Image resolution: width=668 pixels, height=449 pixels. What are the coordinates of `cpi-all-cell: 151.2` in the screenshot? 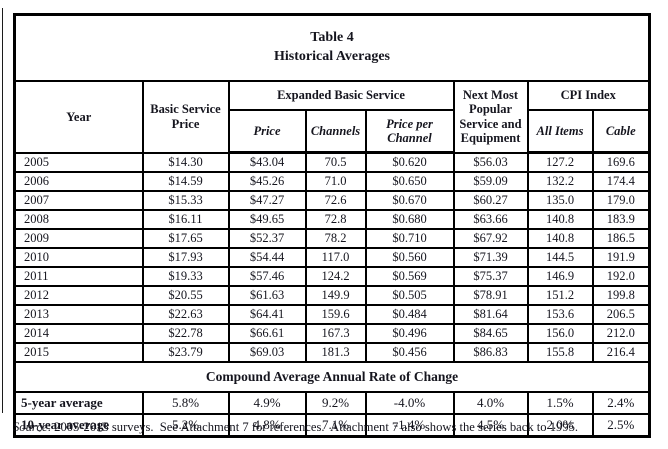 It's located at (560, 295).